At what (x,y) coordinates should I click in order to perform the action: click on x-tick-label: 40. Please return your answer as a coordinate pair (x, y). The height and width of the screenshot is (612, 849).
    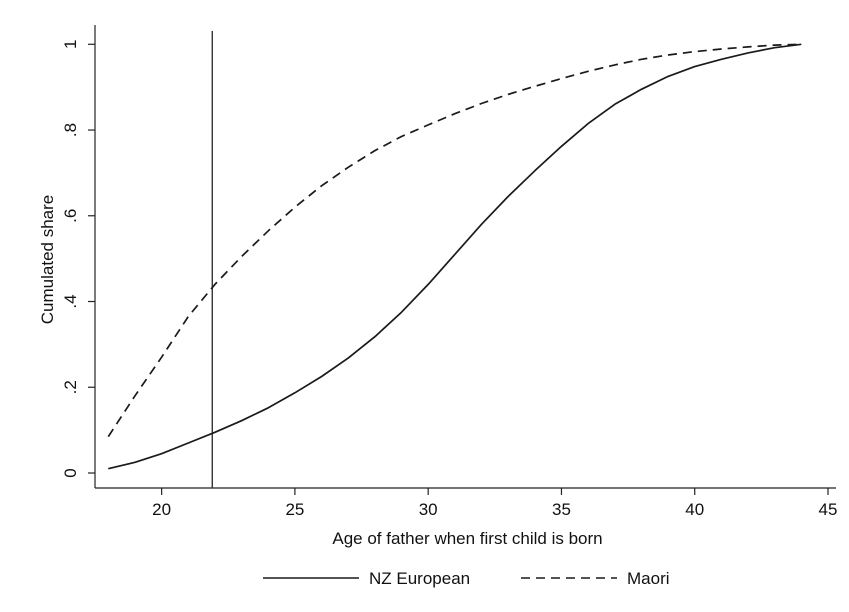
    Looking at the image, I should click on (694, 509).